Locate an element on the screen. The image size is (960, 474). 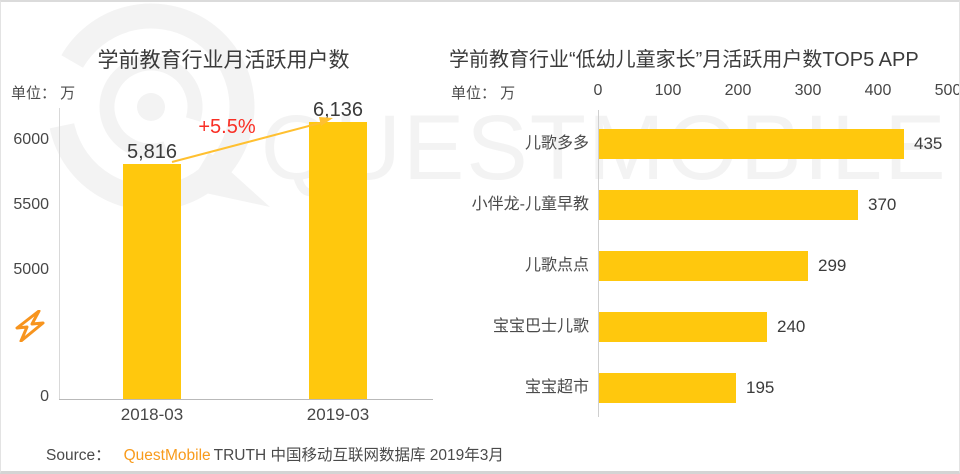
left-chart-title: 学前教育行业月活跃用户数 is located at coordinates (223, 60).